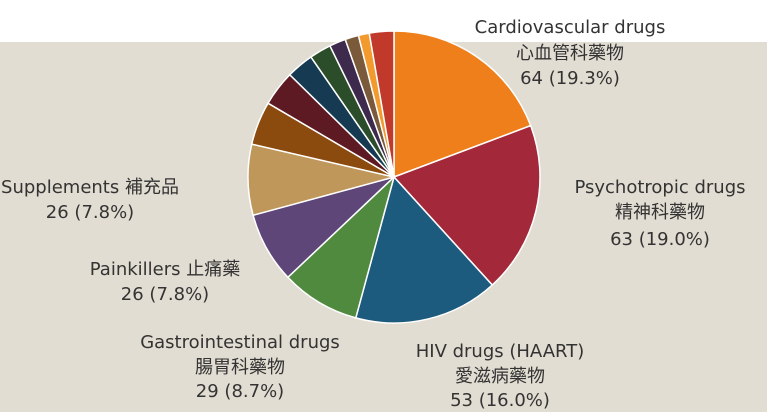 This screenshot has width=767, height=412. Describe the element at coordinates (90, 187) in the screenshot. I see `slice-label: Supplements 補充品` at that location.